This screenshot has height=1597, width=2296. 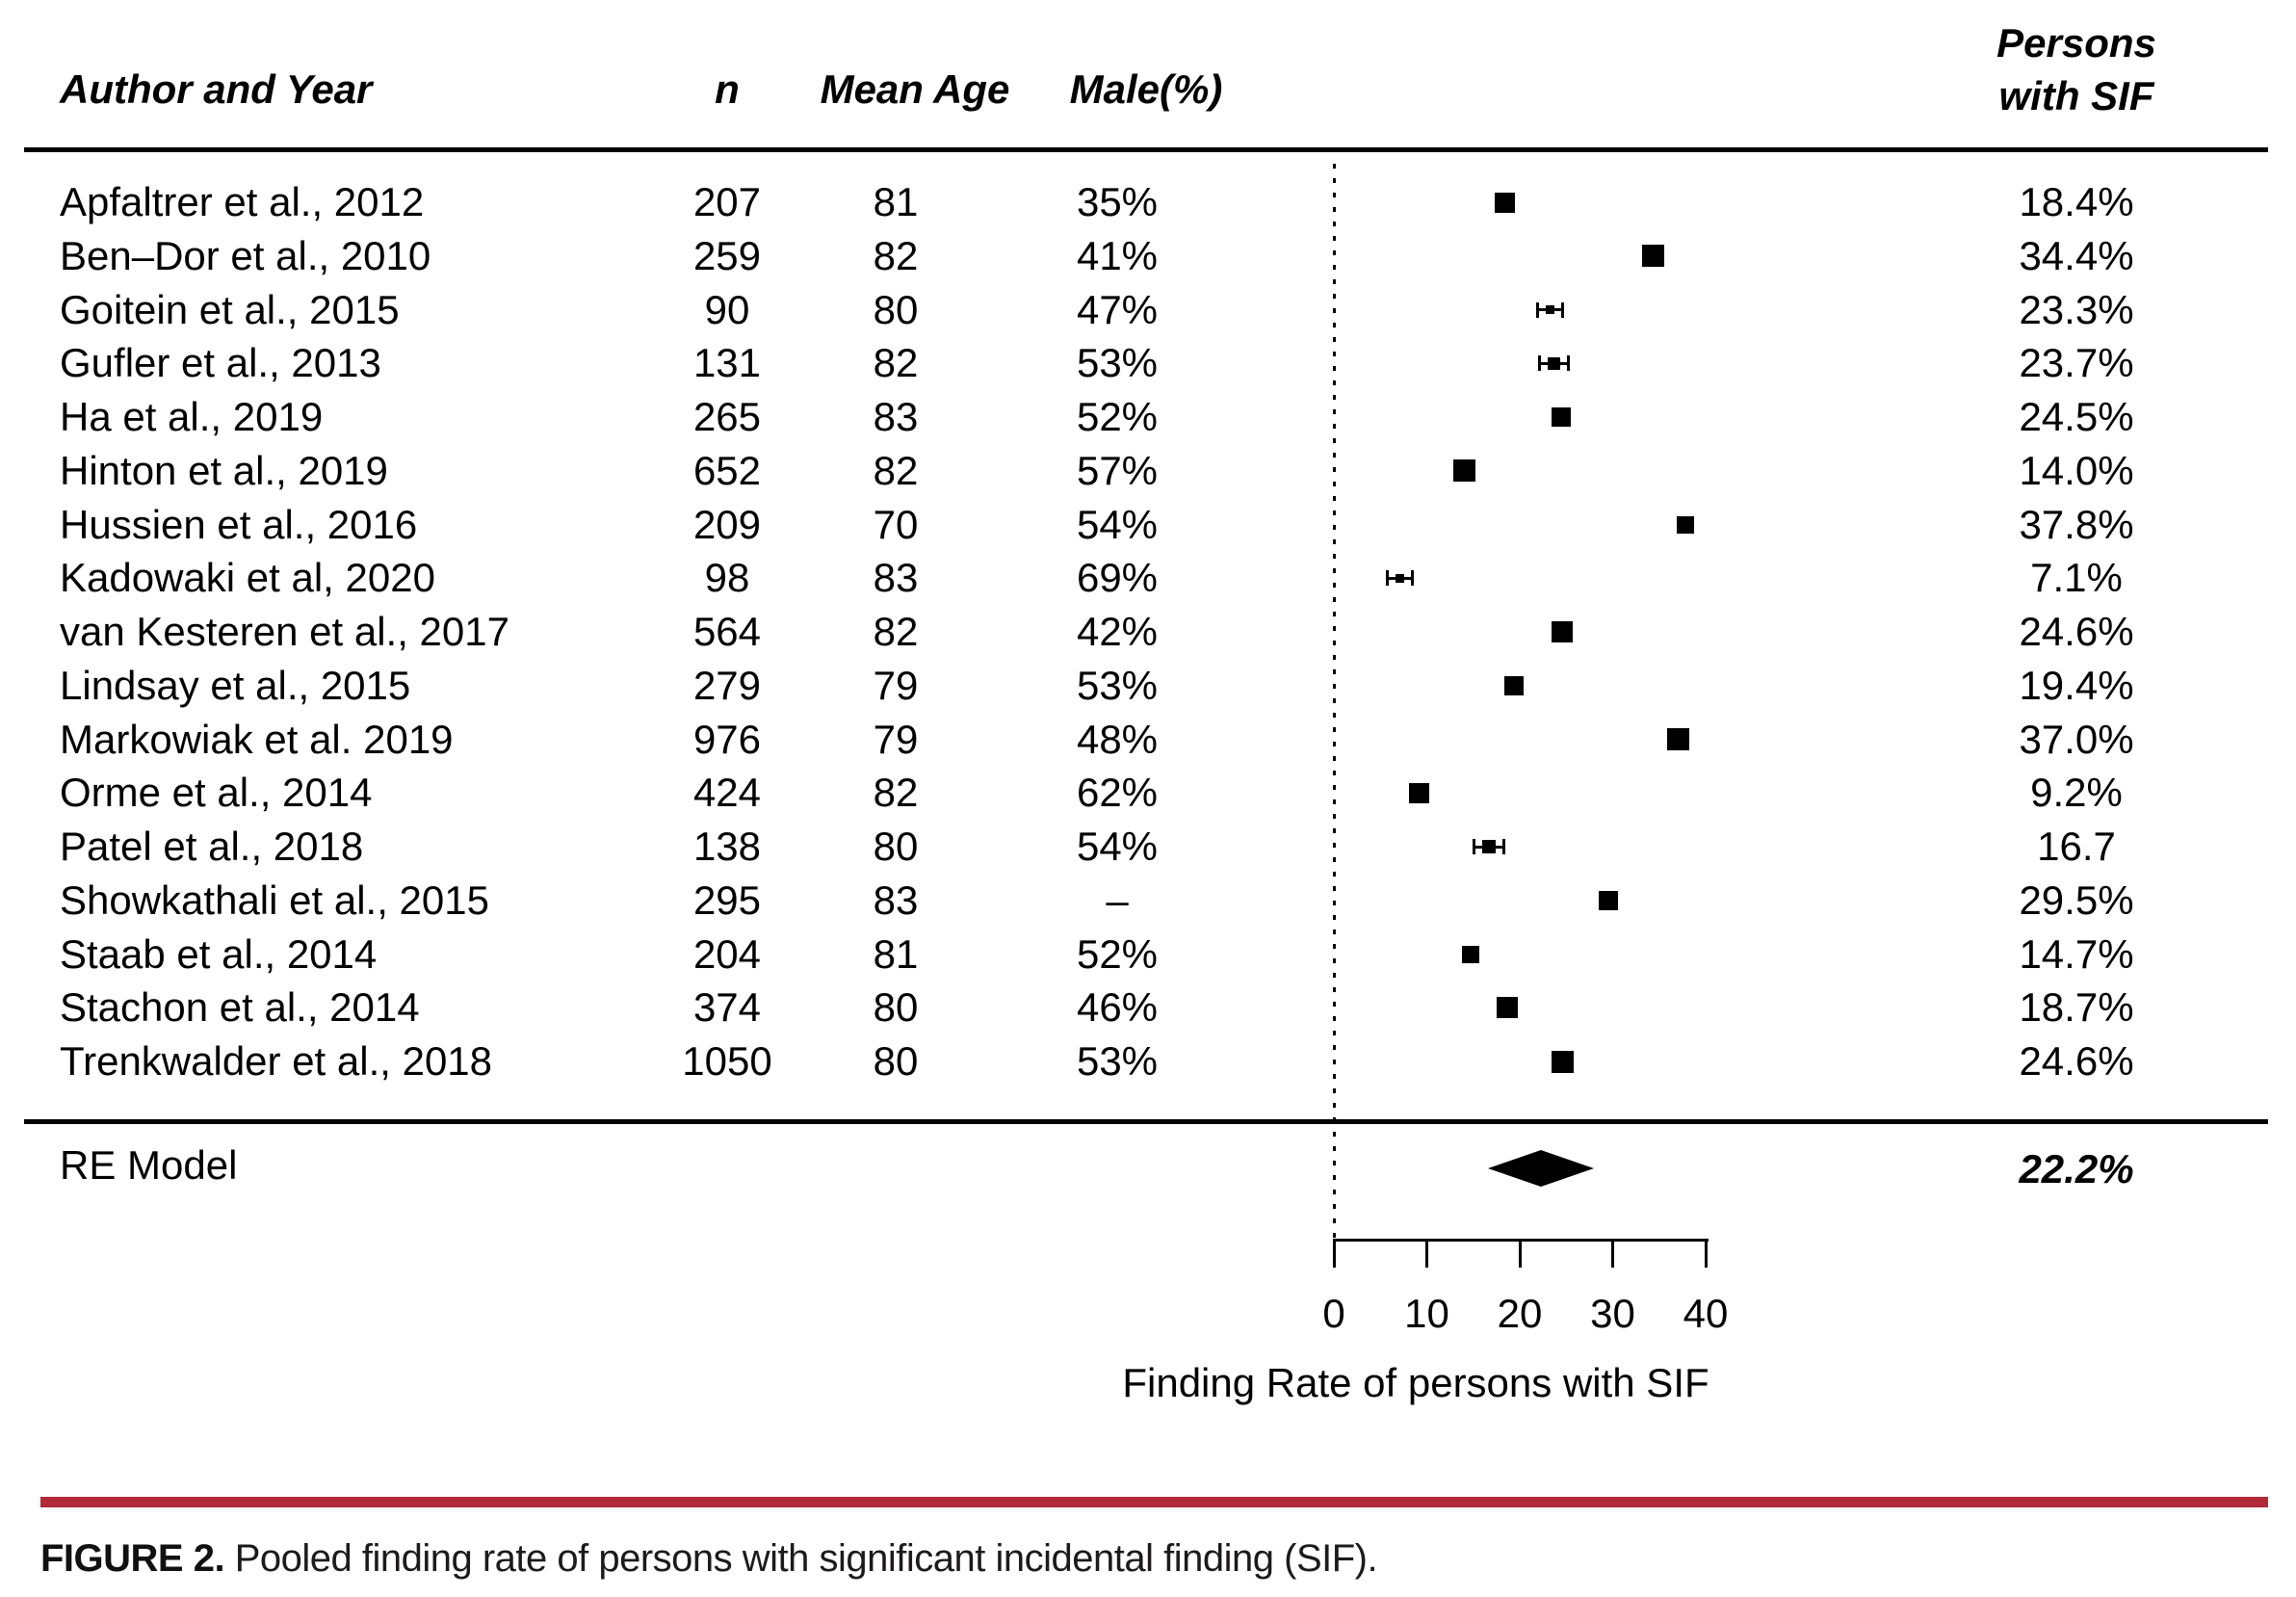 What do you see at coordinates (149, 1165) in the screenshot?
I see `re-model-label: RE Model` at bounding box center [149, 1165].